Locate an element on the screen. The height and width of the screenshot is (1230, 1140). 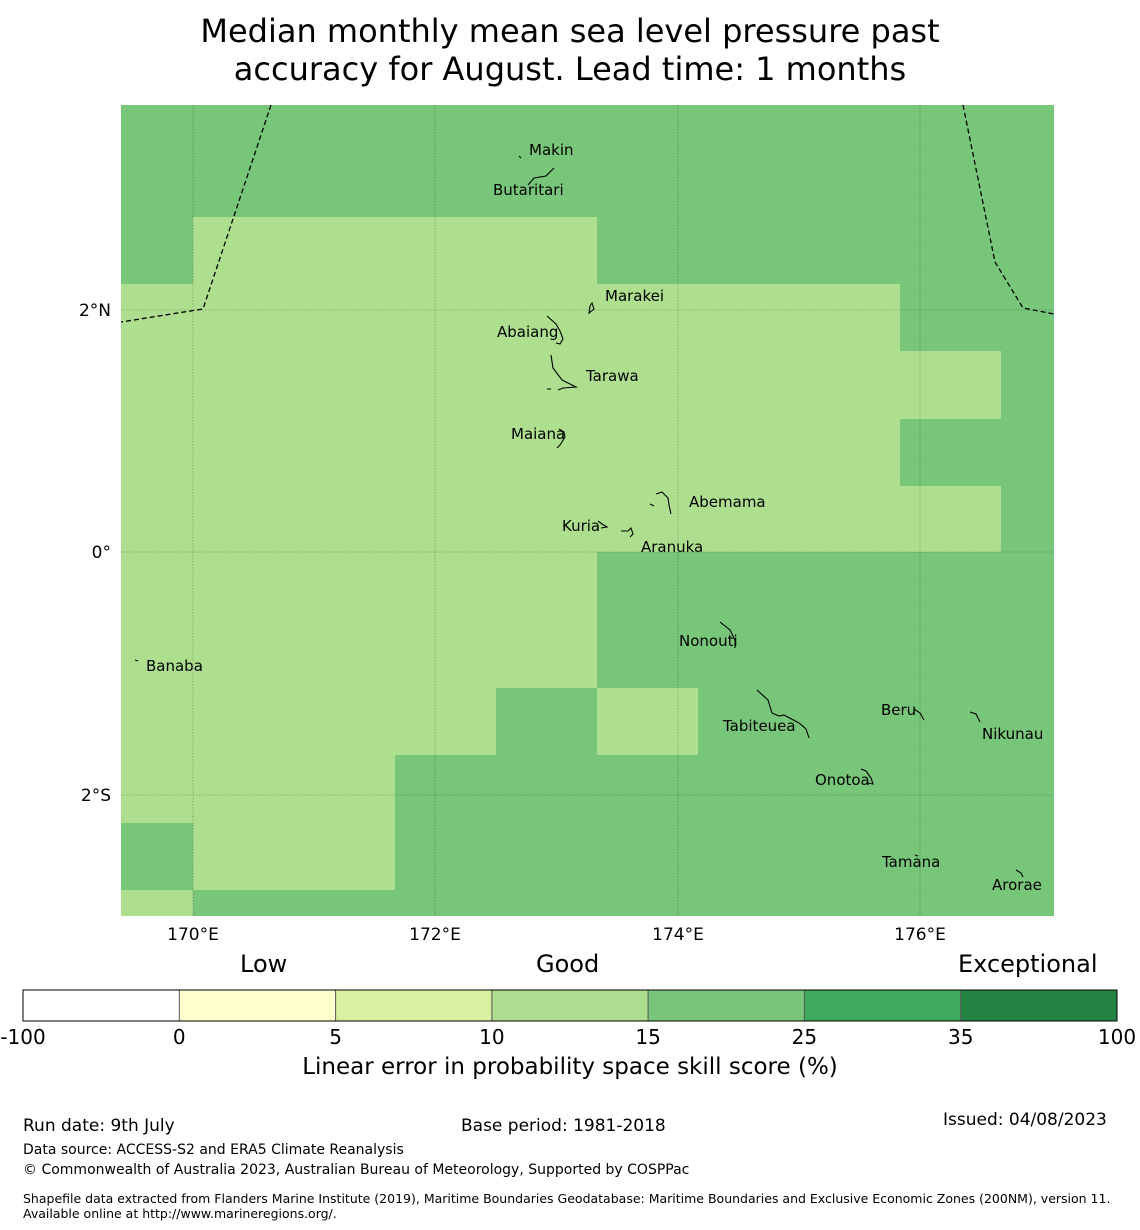
title-line-2: accuracy for August. Lead time: 1 months is located at coordinates (570, 69).